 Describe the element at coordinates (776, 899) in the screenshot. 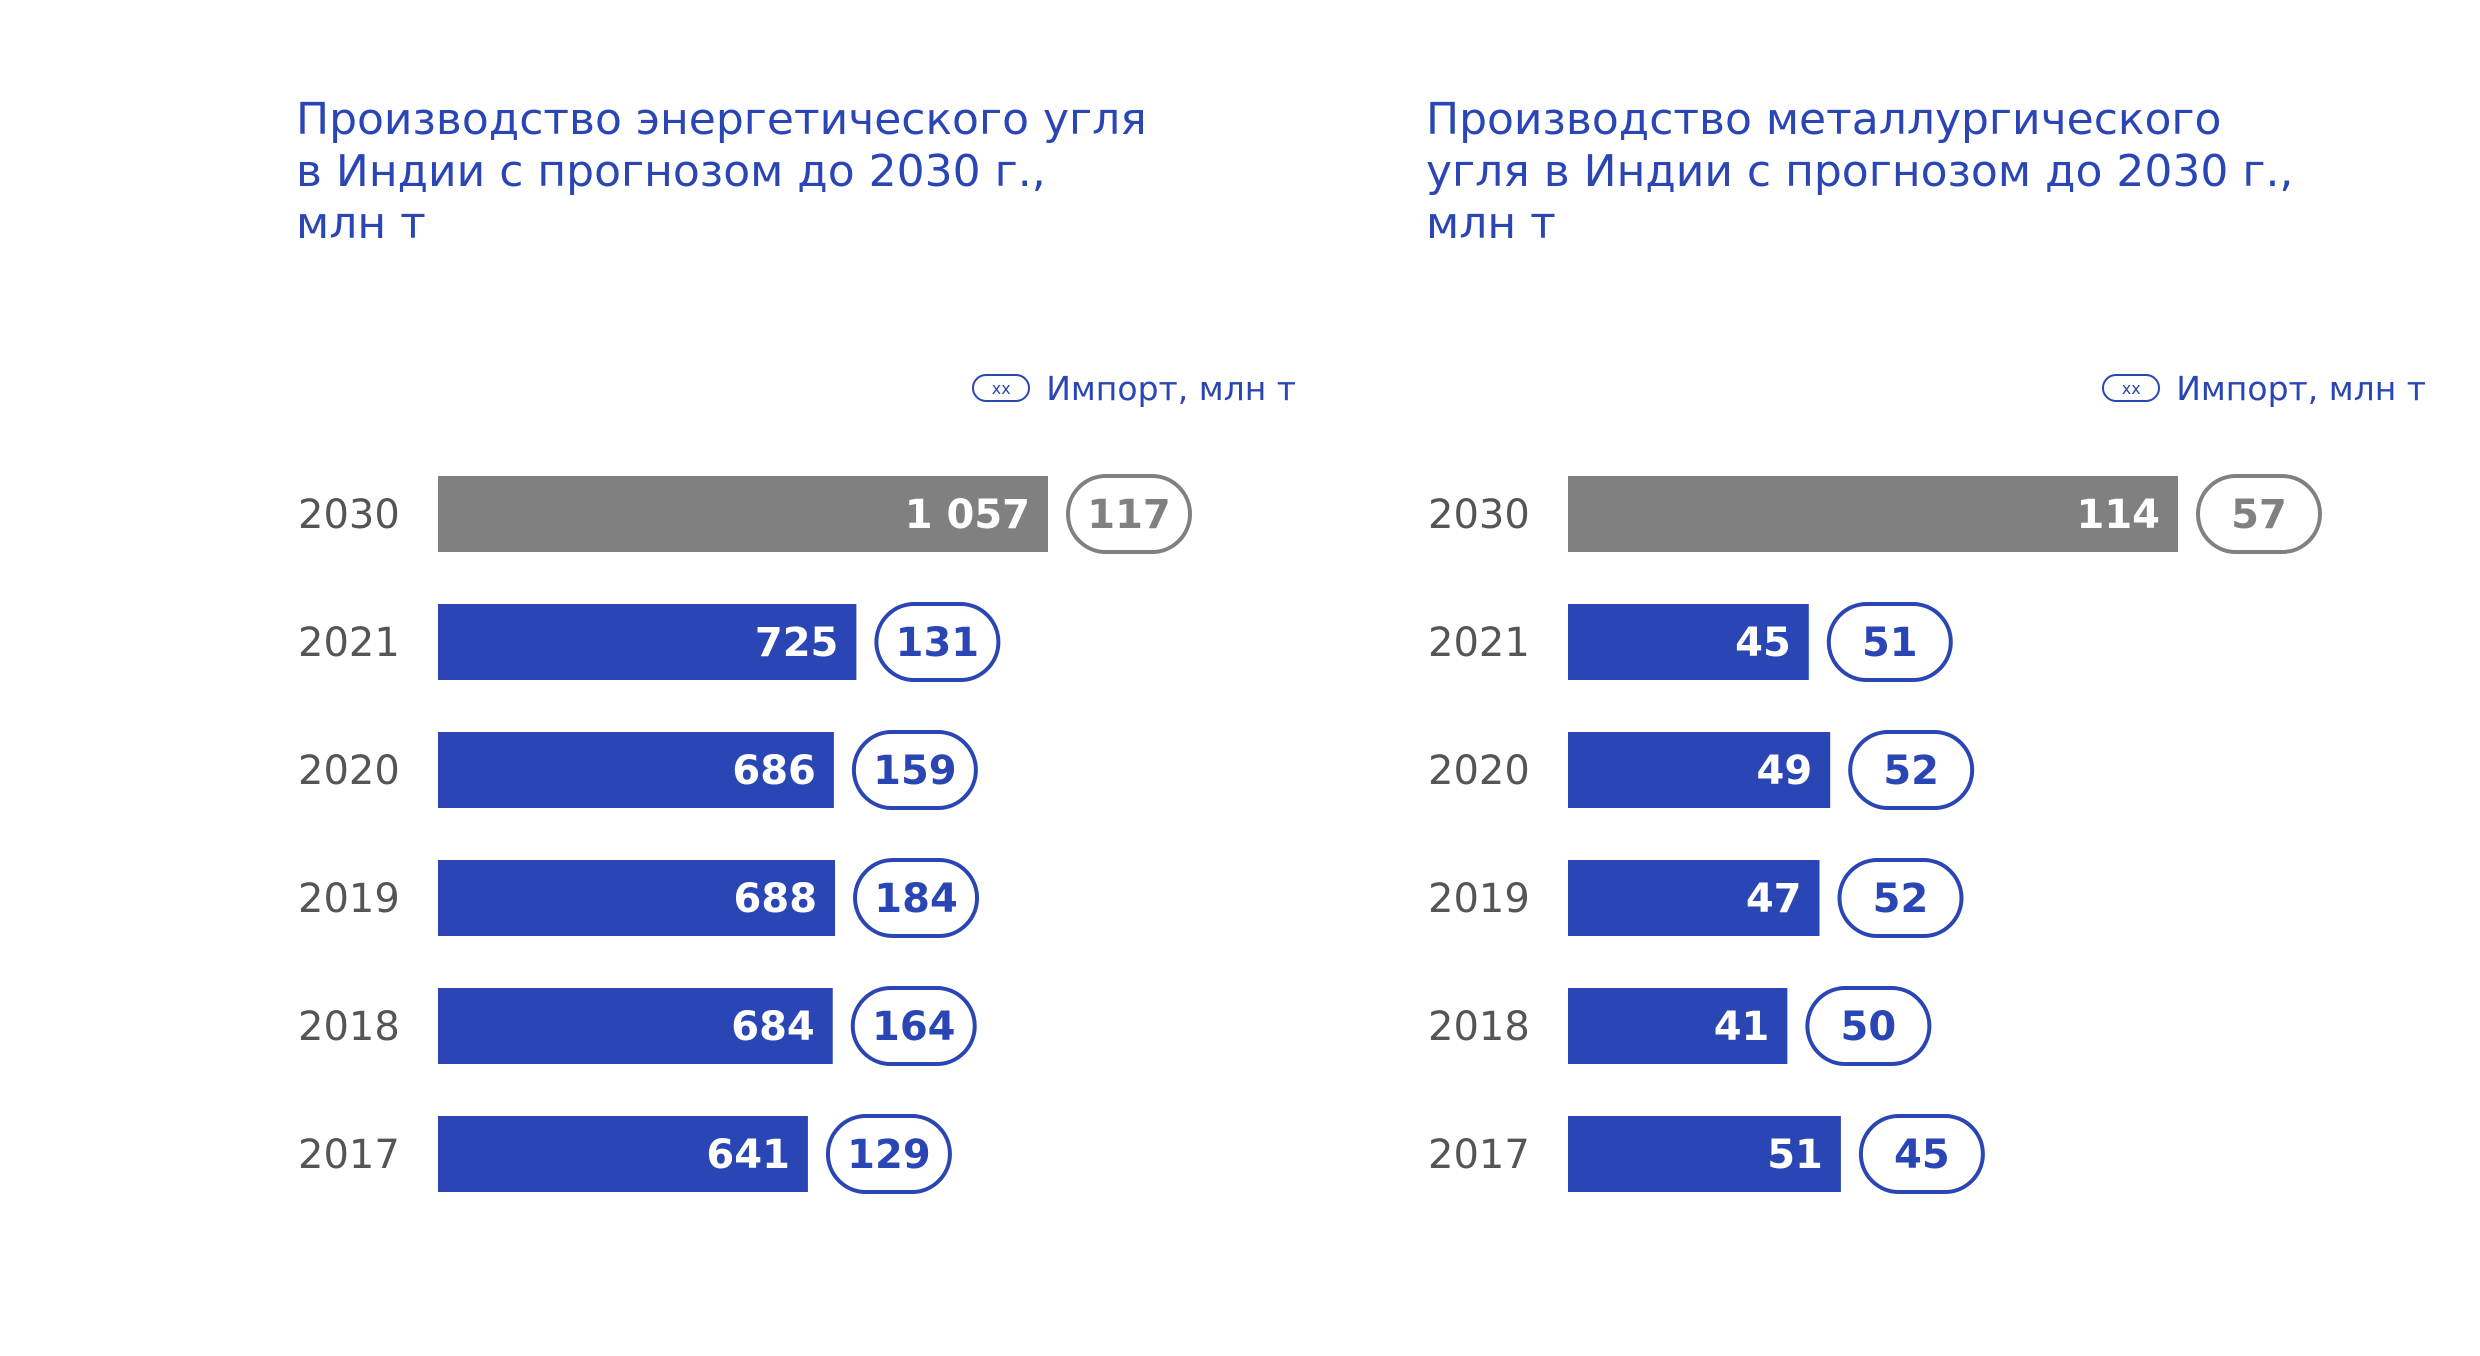

I see `bar-value-label: 688` at that location.